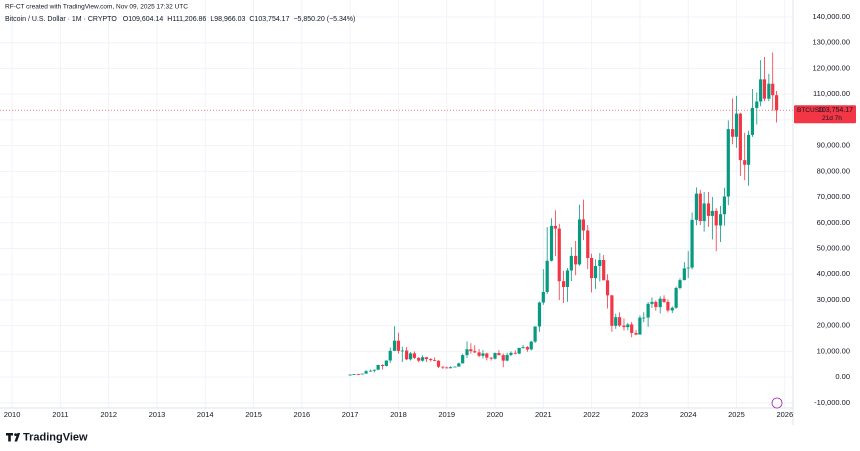 The height and width of the screenshot is (451, 860). Describe the element at coordinates (833, 325) in the screenshot. I see `y-tick-label: 20,000.00` at that location.